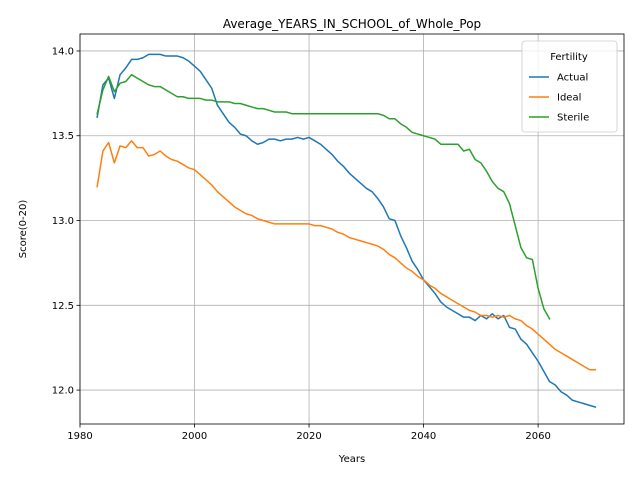  Describe the element at coordinates (423, 436) in the screenshot. I see `x-tick-label: 2040` at that location.